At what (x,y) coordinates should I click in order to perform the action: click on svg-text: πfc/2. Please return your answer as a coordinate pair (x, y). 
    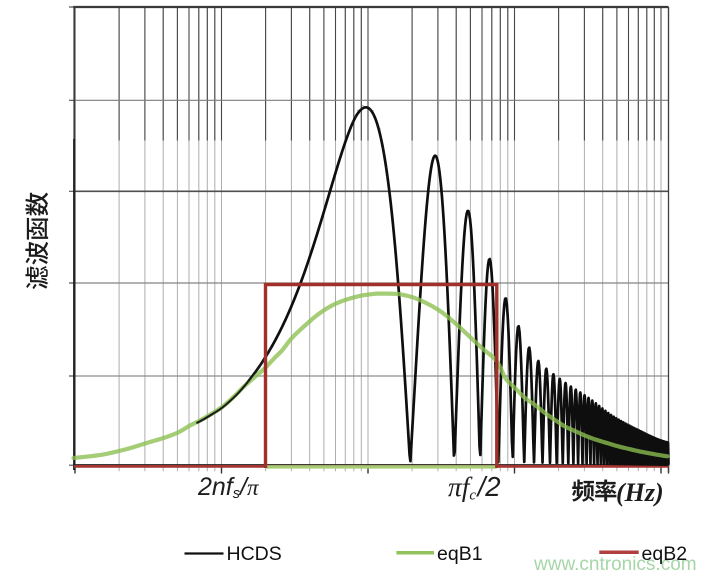
    Looking at the image, I should click on (474, 487).